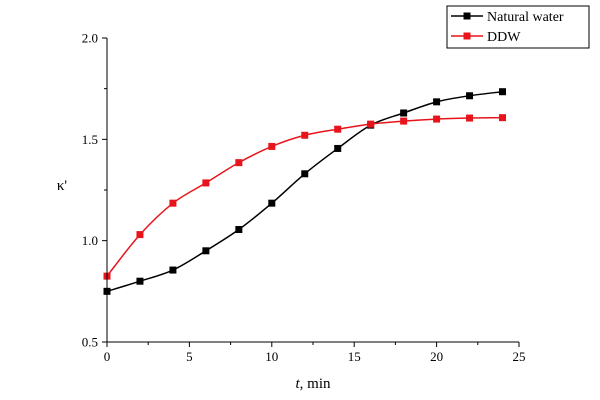 The height and width of the screenshot is (400, 600). I want to click on legend: Natural water DDW, so click(518, 27).